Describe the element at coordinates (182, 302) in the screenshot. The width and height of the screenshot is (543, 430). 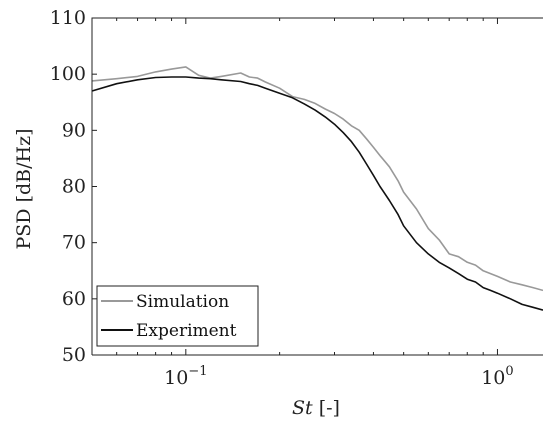
I see `legend-label-simulation: Simulation` at that location.